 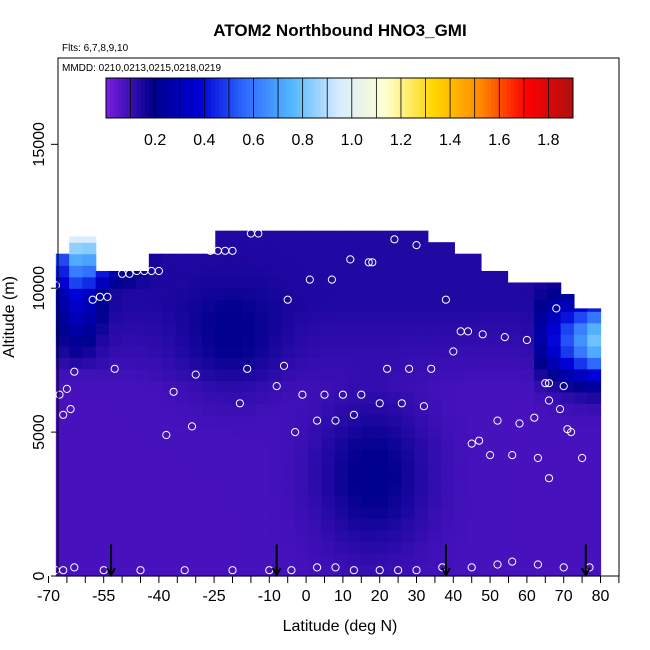 I want to click on arrow-marker, so click(x=111, y=561).